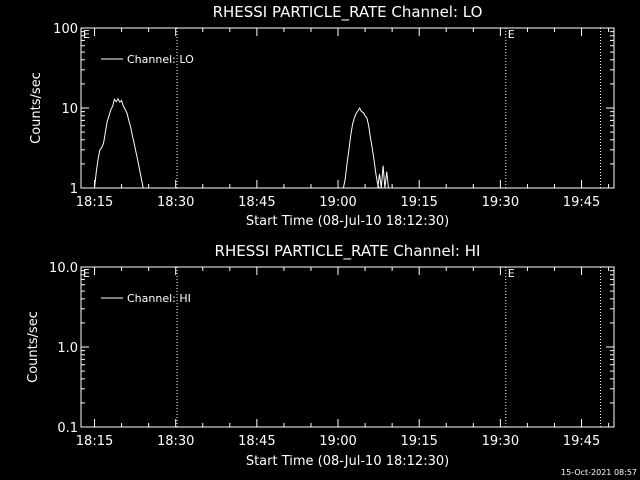  Describe the element at coordinates (418, 441) in the screenshot. I see `x-tick-label-1-4: 19:15` at that location.